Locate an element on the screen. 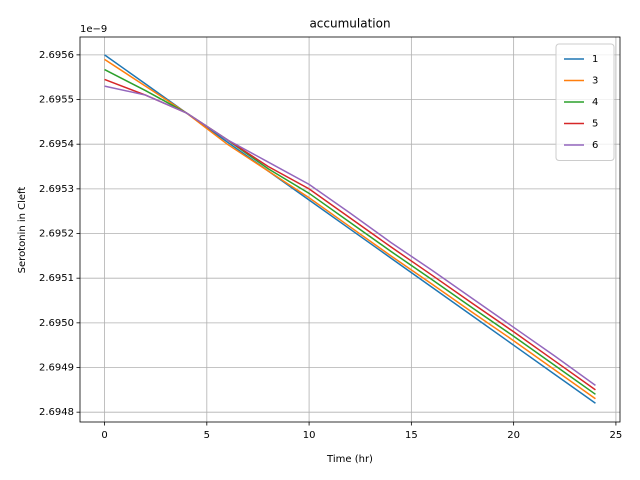  x-tick-label: 0 is located at coordinates (104, 435).